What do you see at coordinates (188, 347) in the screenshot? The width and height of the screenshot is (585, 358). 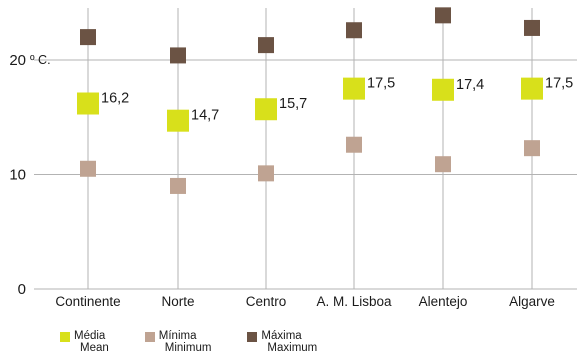 I see `legend-label-minimum-en: Minimum` at bounding box center [188, 347].